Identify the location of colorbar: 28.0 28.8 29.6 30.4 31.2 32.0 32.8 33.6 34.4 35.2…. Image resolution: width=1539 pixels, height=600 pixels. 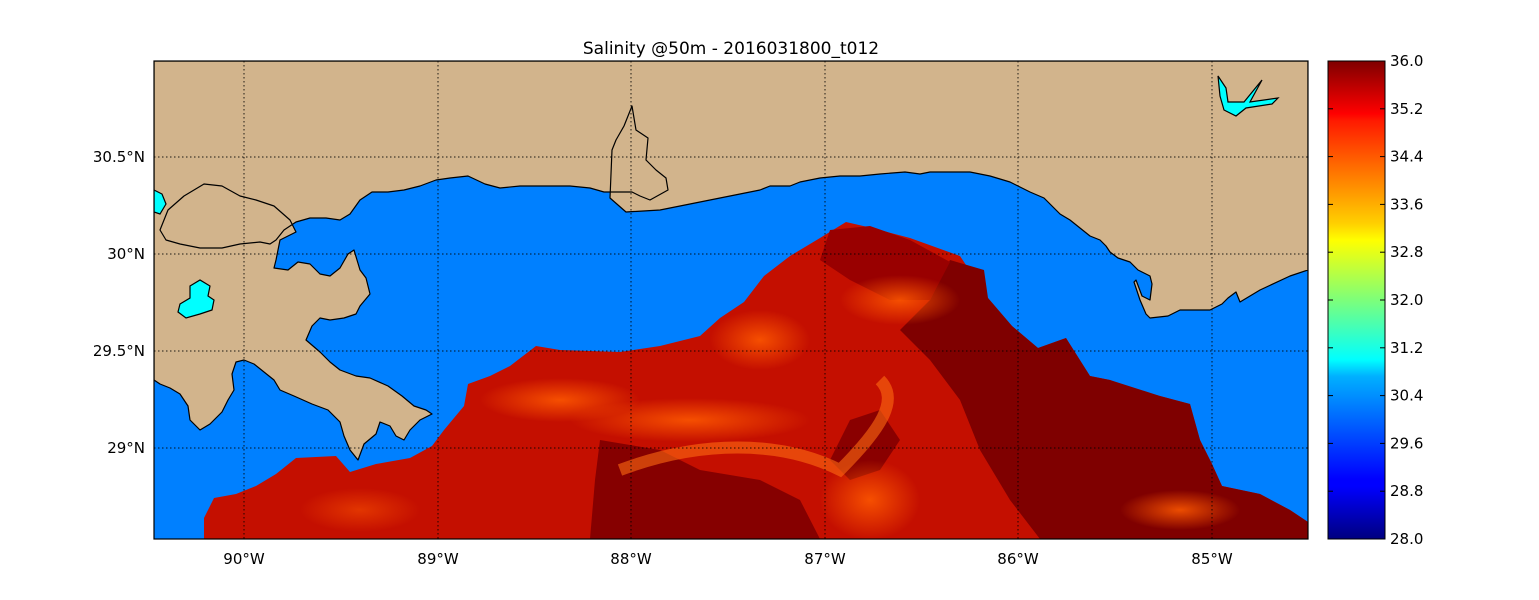
(1375, 300).